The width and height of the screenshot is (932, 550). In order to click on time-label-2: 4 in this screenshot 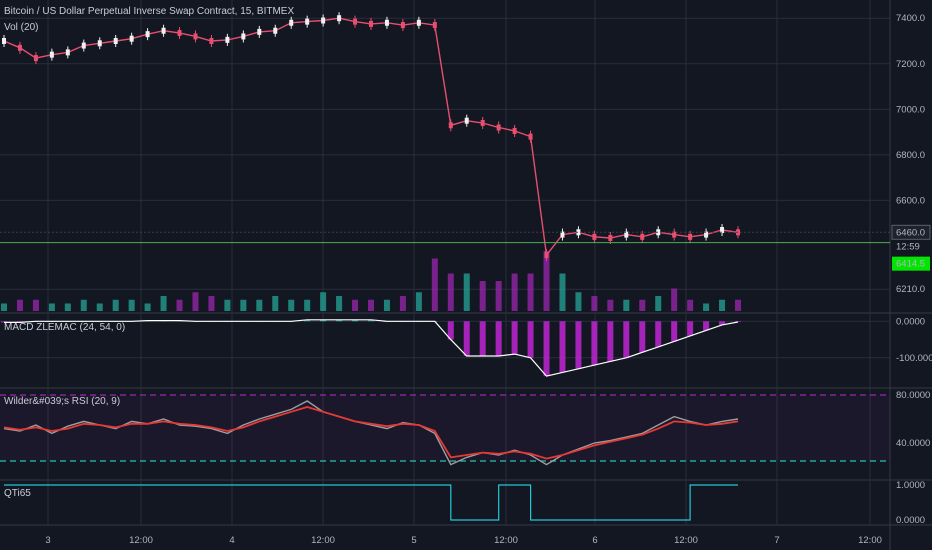, I will do `click(231, 540)`.